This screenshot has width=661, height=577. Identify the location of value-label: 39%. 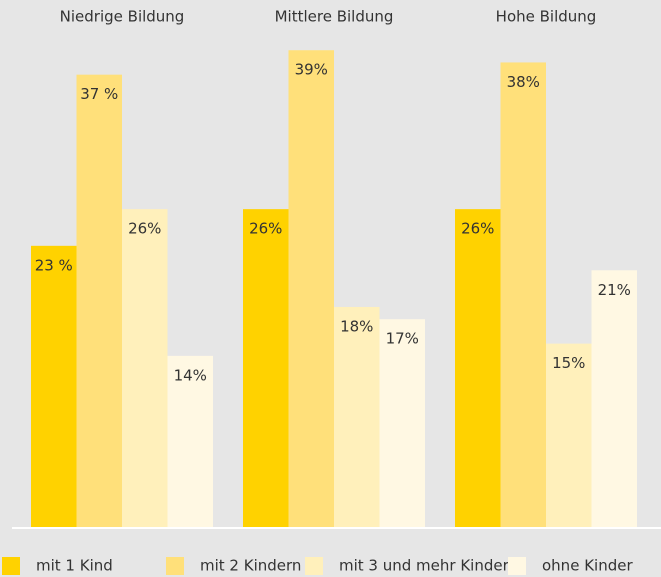
(311, 70).